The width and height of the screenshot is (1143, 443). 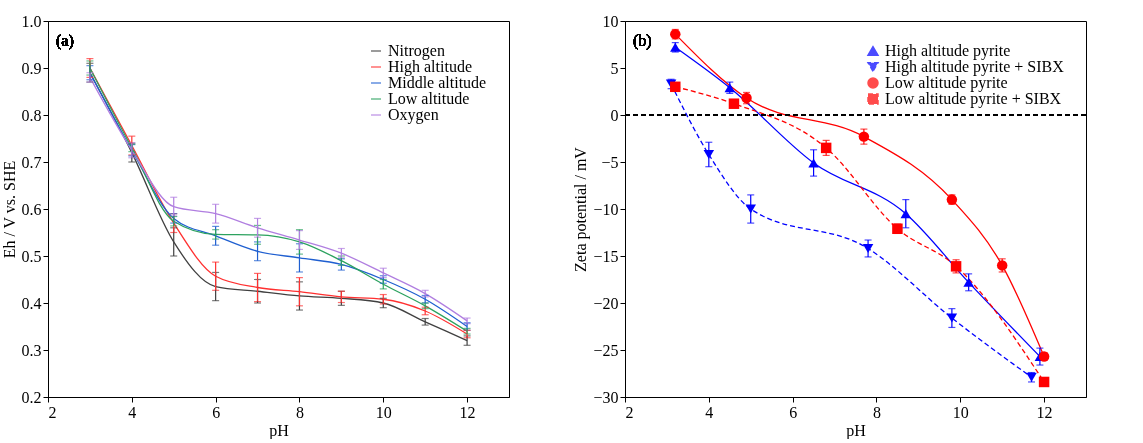 I want to click on y-tick-label: 0.3, so click(x=31, y=350).